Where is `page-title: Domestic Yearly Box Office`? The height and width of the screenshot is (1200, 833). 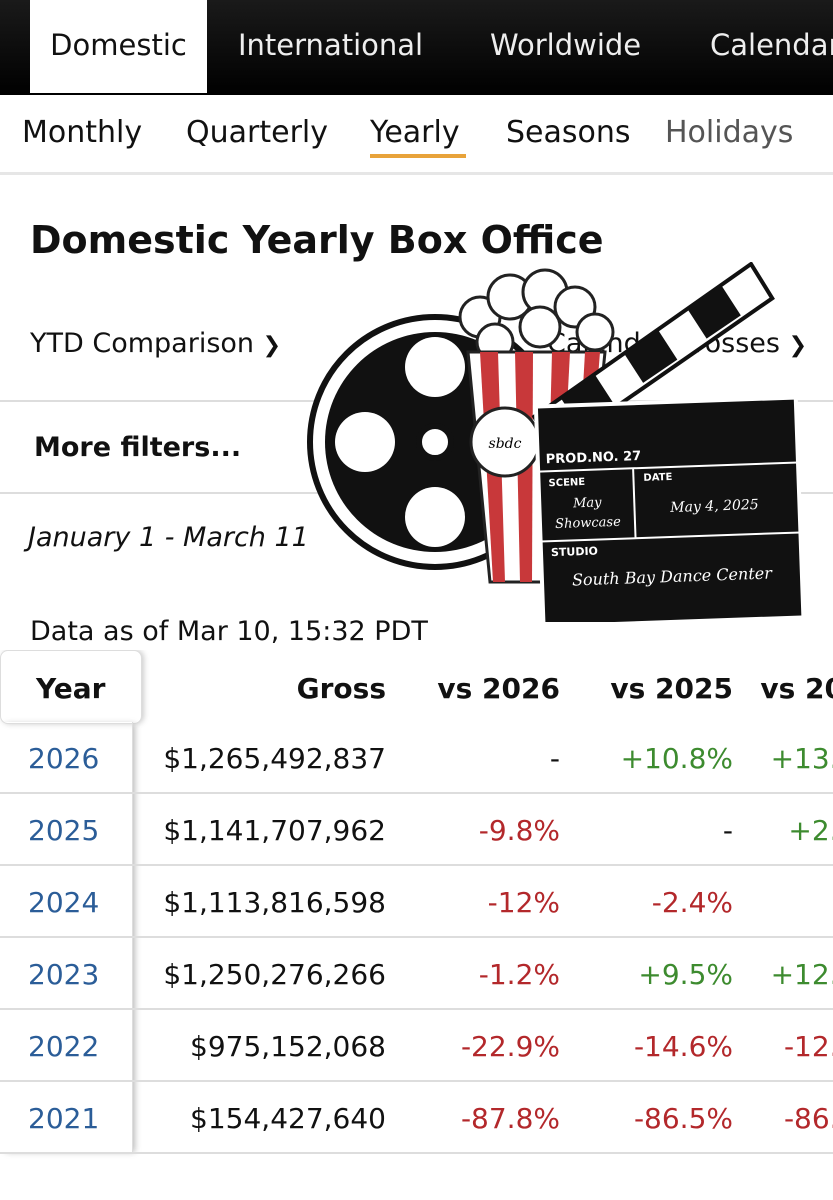 page-title: Domestic Yearly Box Office is located at coordinates (317, 240).